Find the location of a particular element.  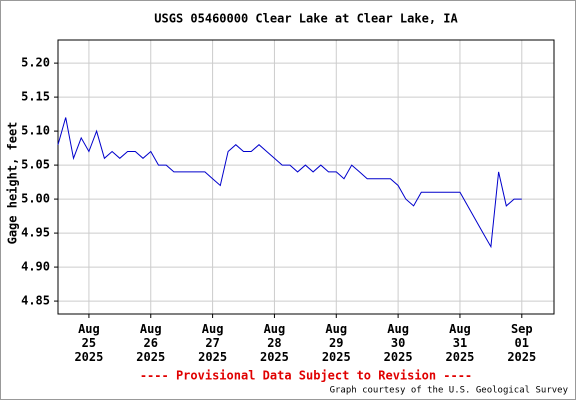

x-tick-label: Aug 30 2025 is located at coordinates (398, 343).